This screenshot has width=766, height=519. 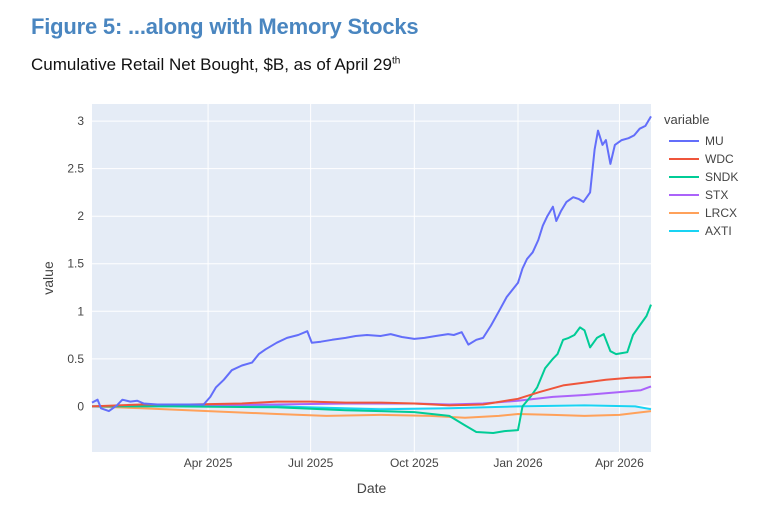 What do you see at coordinates (48, 278) in the screenshot?
I see `y-axis-title: value` at bounding box center [48, 278].